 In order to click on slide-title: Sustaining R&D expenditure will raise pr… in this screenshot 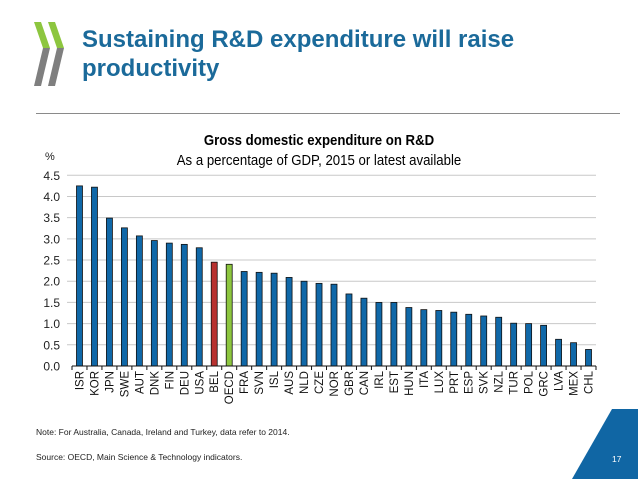, I will do `click(298, 54)`.